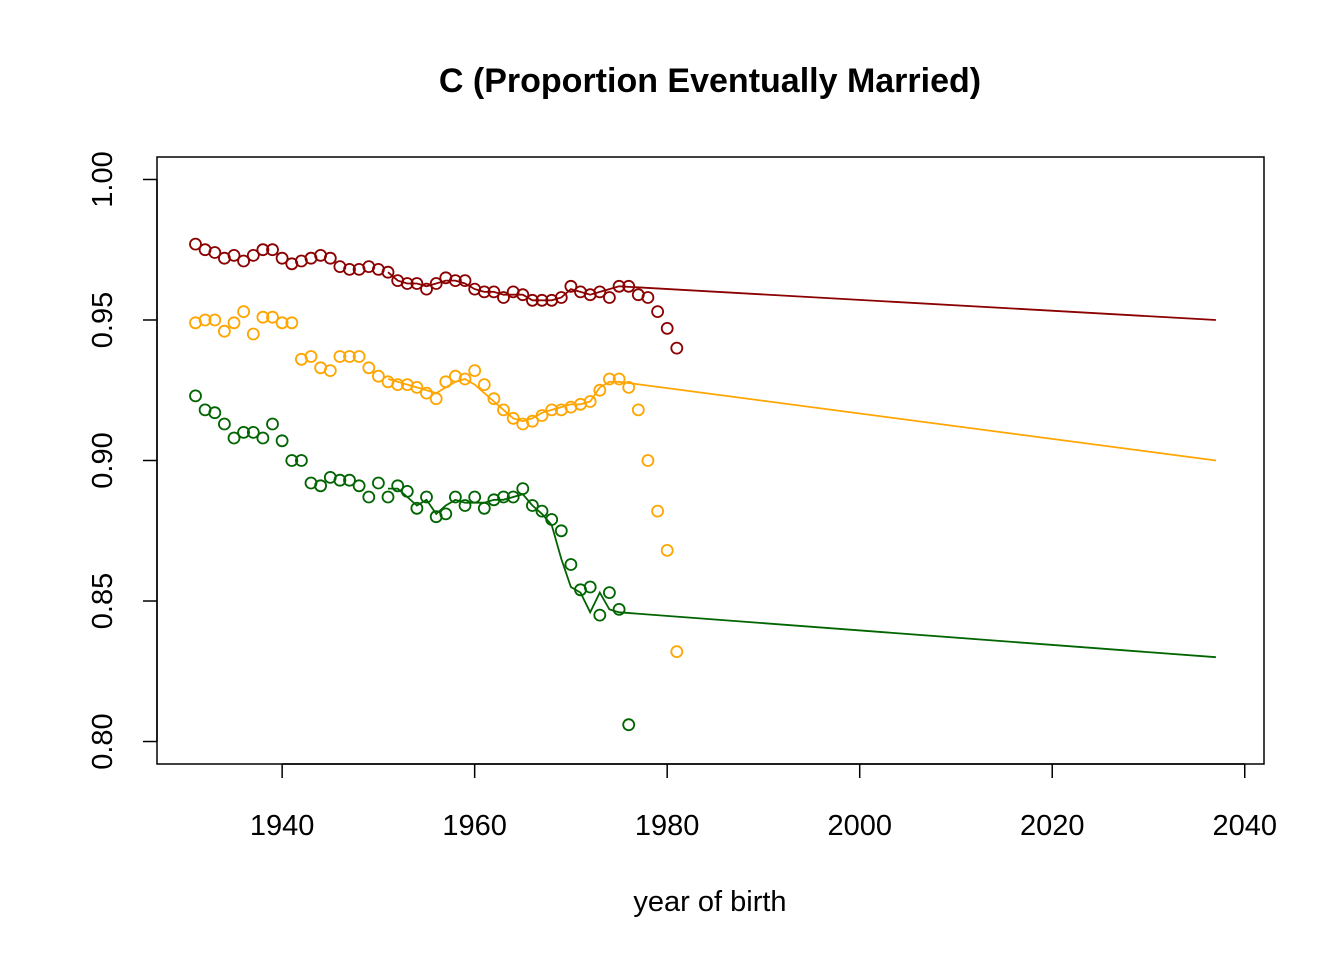  I want to click on y-axis: 0.80 0.85 0.90 0.95 1.00, so click(122, 460).